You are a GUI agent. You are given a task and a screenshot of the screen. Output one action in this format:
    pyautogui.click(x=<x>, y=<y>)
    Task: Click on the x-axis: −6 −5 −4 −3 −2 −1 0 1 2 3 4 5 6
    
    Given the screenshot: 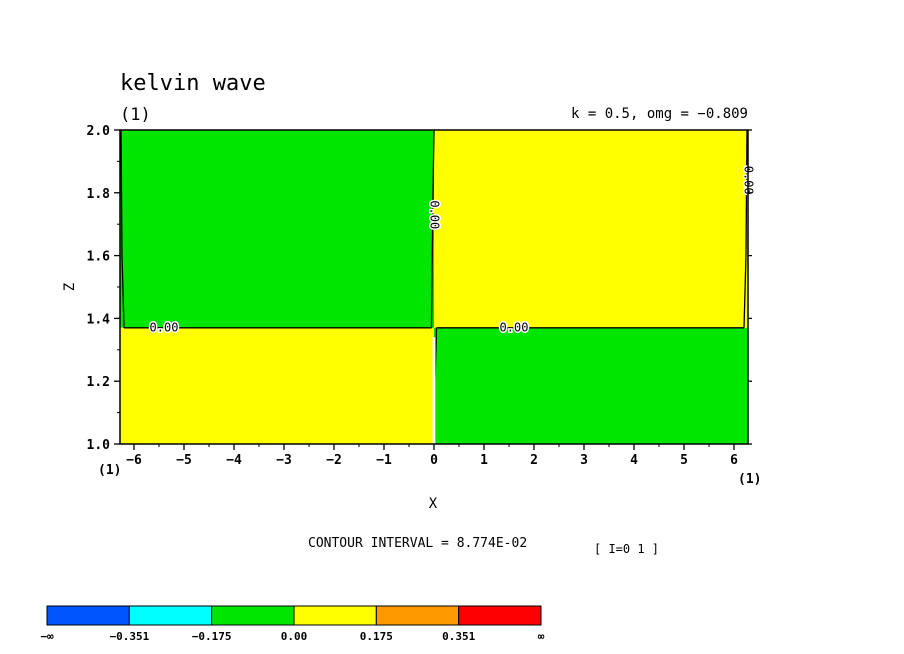 What is the action you would take?
    pyautogui.click(x=432, y=456)
    